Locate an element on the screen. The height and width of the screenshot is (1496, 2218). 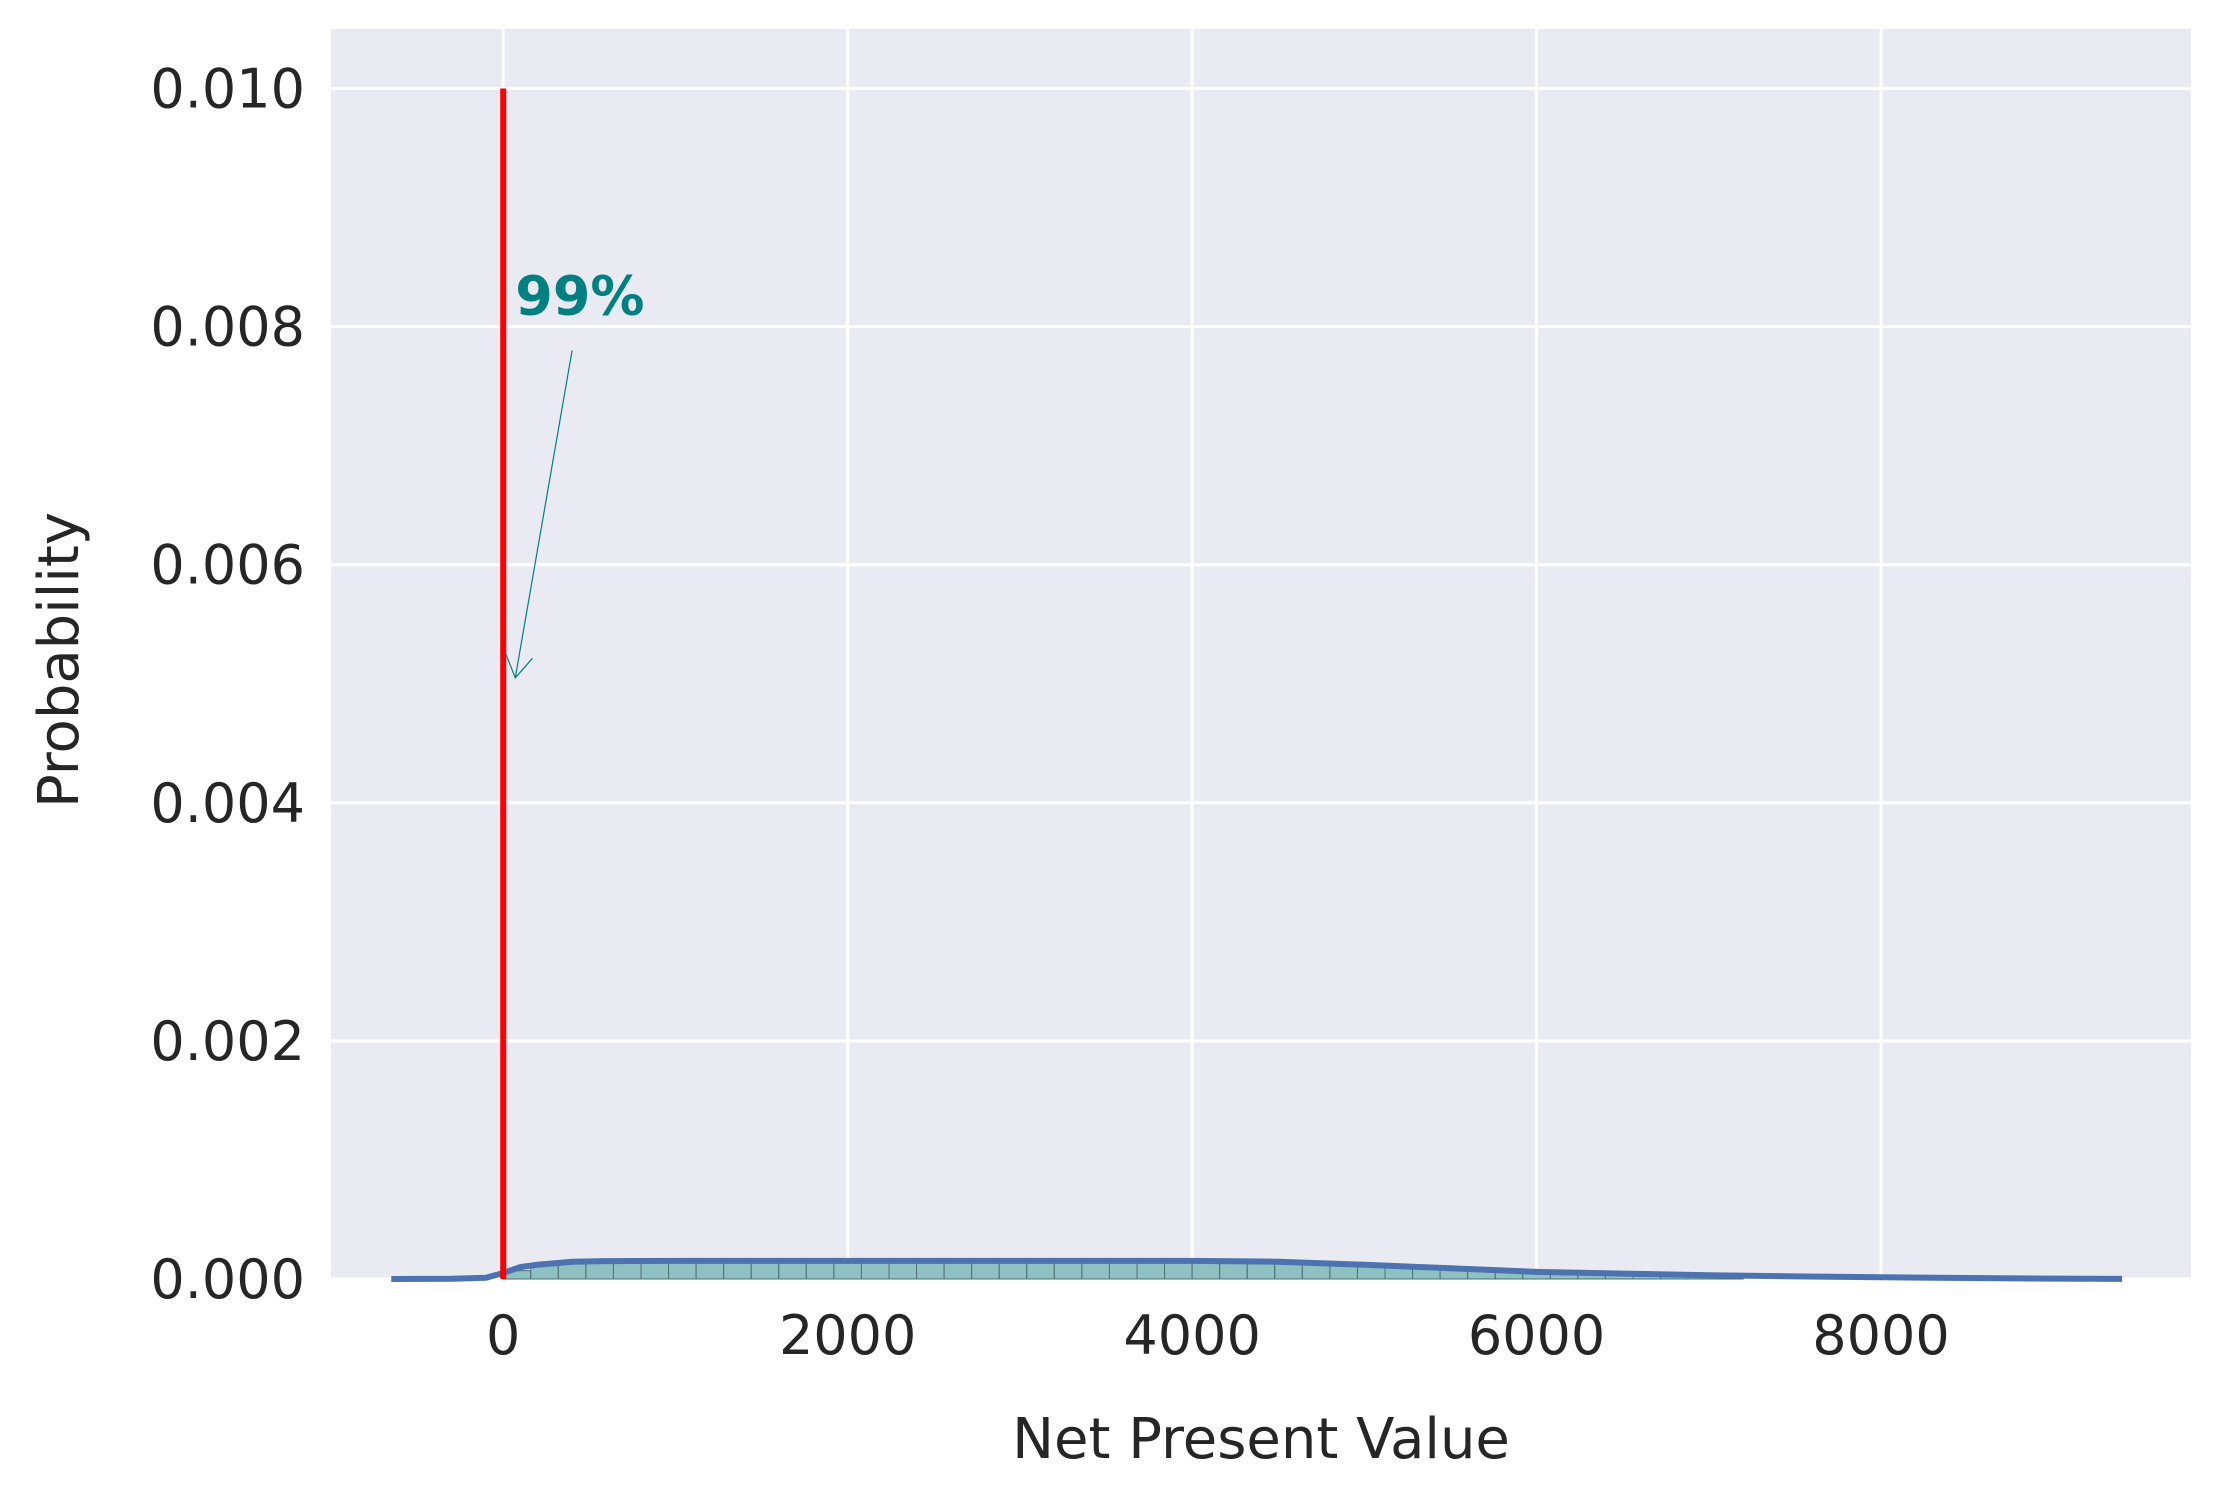
y-tick-labels: 0.000 0.002 0.004 0.006 0.008 0.010 is located at coordinates (227, 684).